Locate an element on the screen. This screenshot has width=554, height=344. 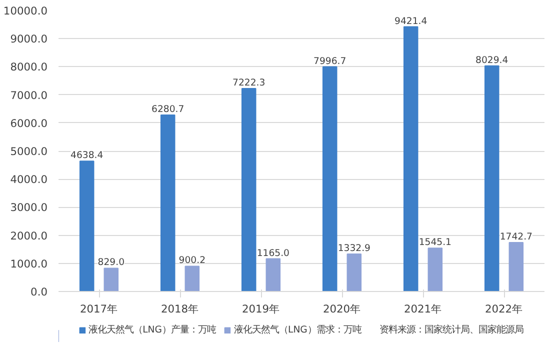
y-tick-label: 0.0 is located at coordinates (39, 292).